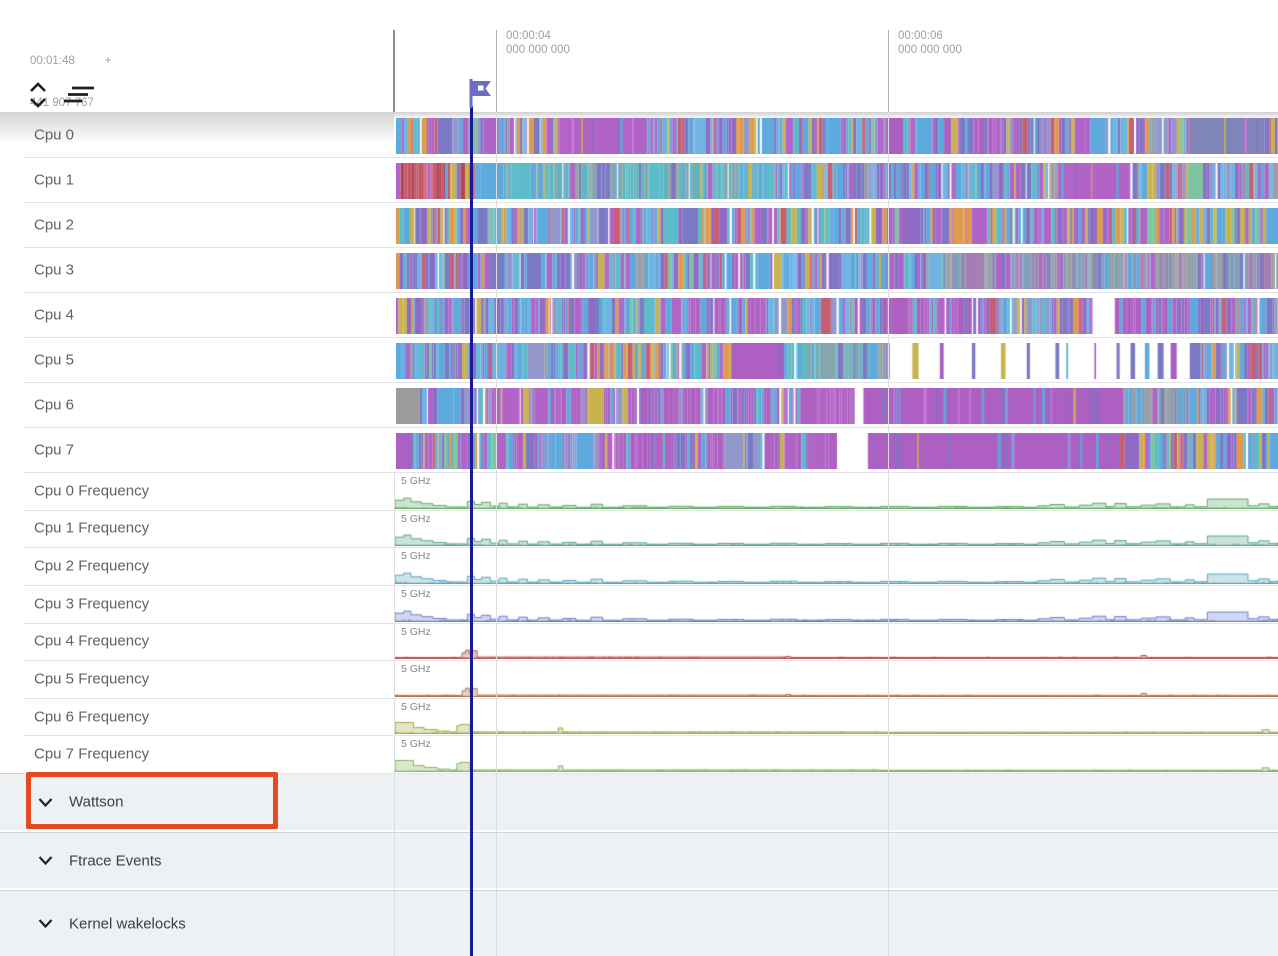 The height and width of the screenshot is (956, 1278). I want to click on track-row-cpu-4: Cpu 4, so click(639, 314).